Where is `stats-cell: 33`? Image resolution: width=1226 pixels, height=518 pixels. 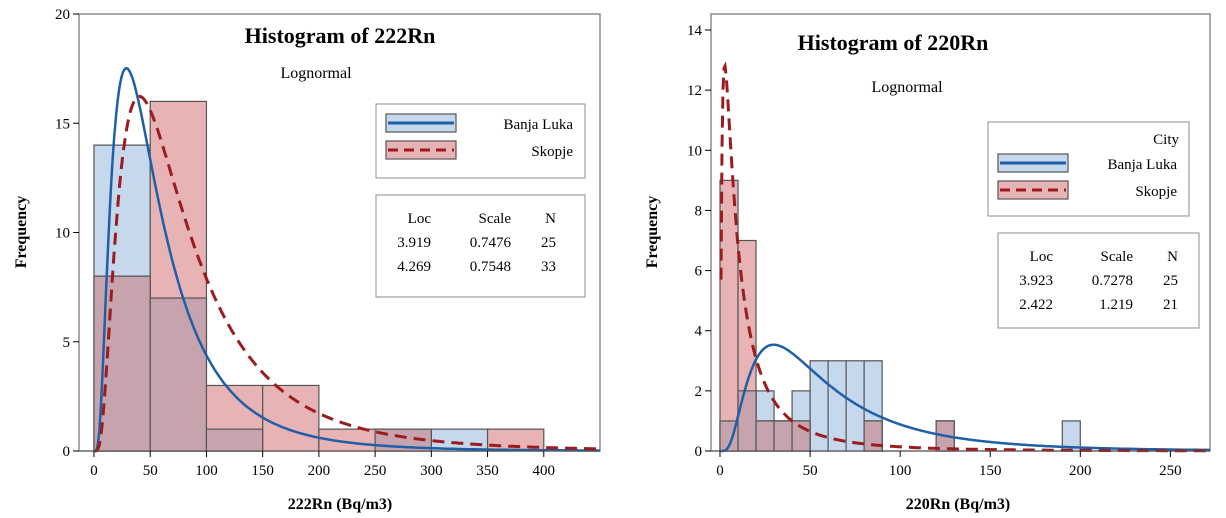 stats-cell: 33 is located at coordinates (548, 267).